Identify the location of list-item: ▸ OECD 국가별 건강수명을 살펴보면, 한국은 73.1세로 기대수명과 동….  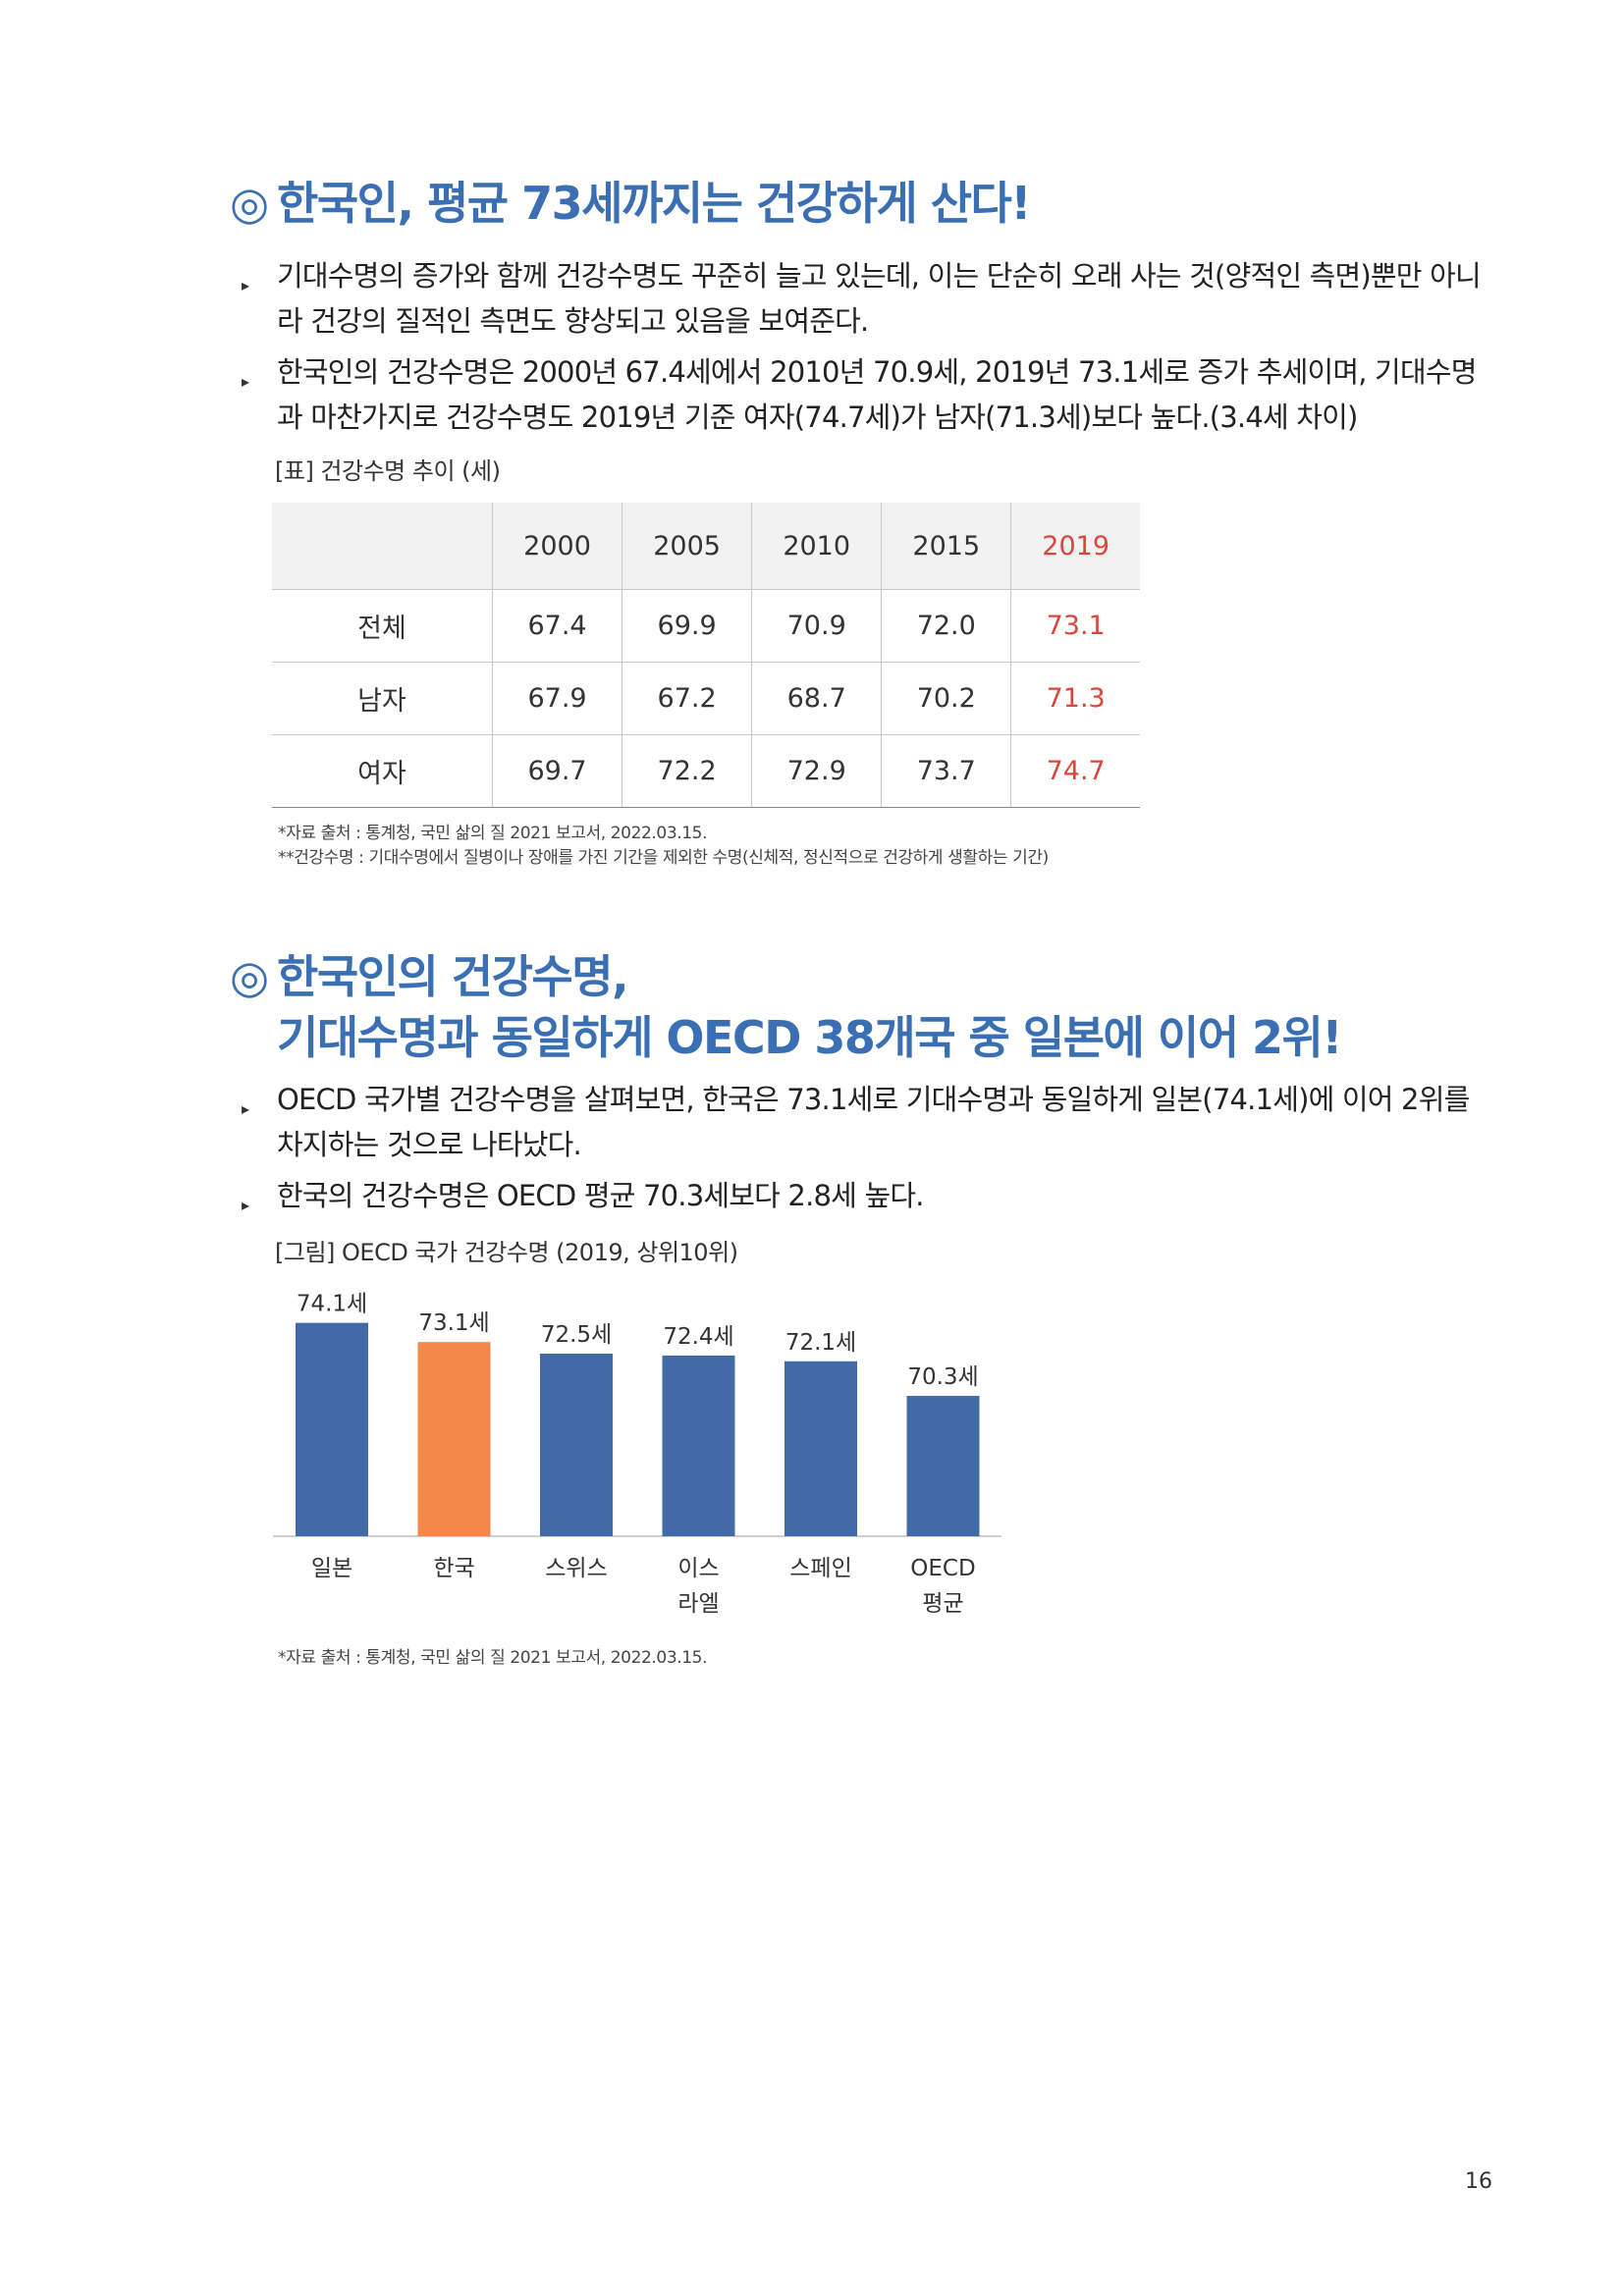
(865, 1122).